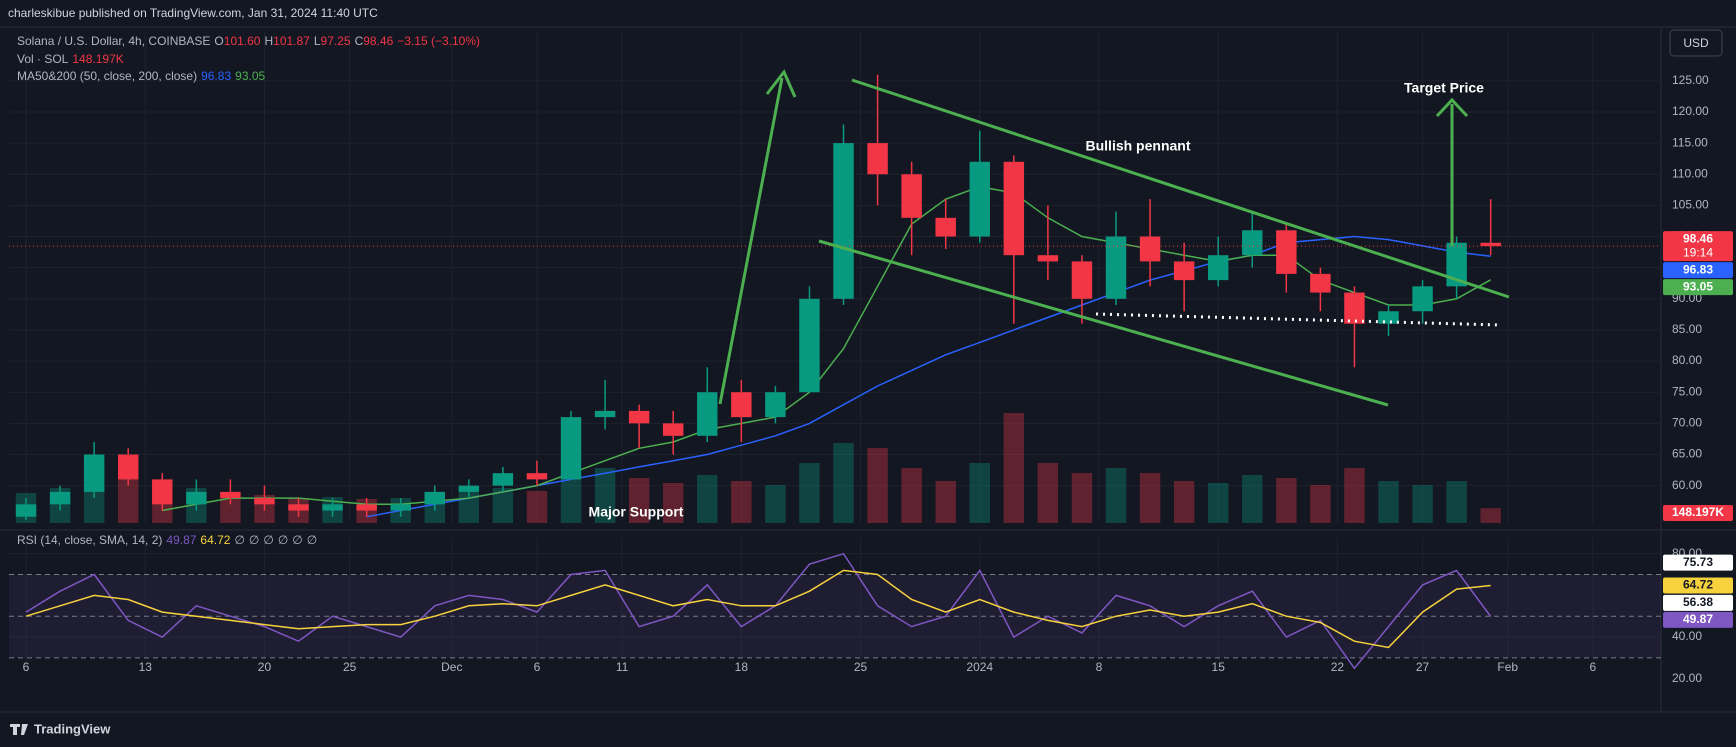 The height and width of the screenshot is (747, 1736). What do you see at coordinates (1103, 323) in the screenshot?
I see `pennant-lower` at bounding box center [1103, 323].